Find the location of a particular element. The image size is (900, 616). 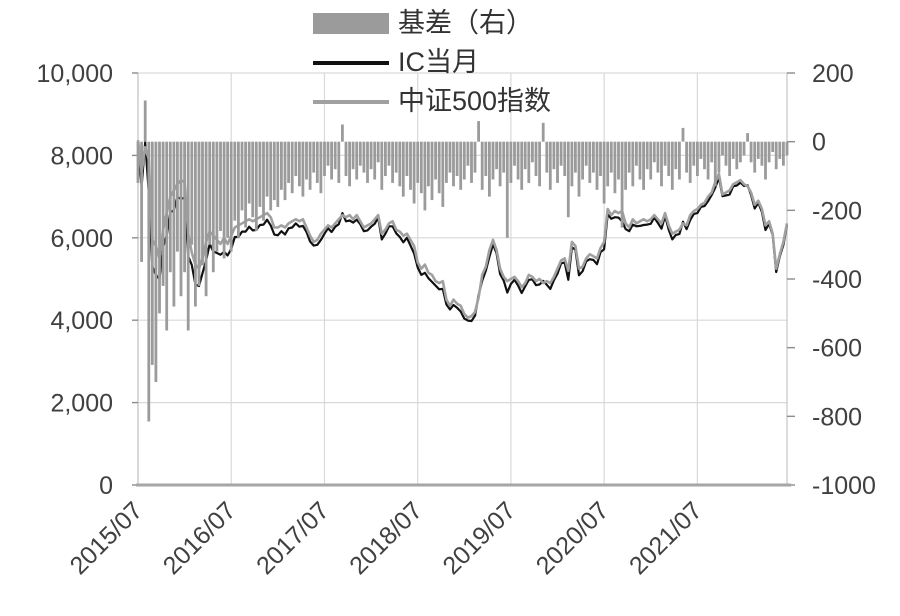

basis-bar-swatch-icon is located at coordinates (351, 23).